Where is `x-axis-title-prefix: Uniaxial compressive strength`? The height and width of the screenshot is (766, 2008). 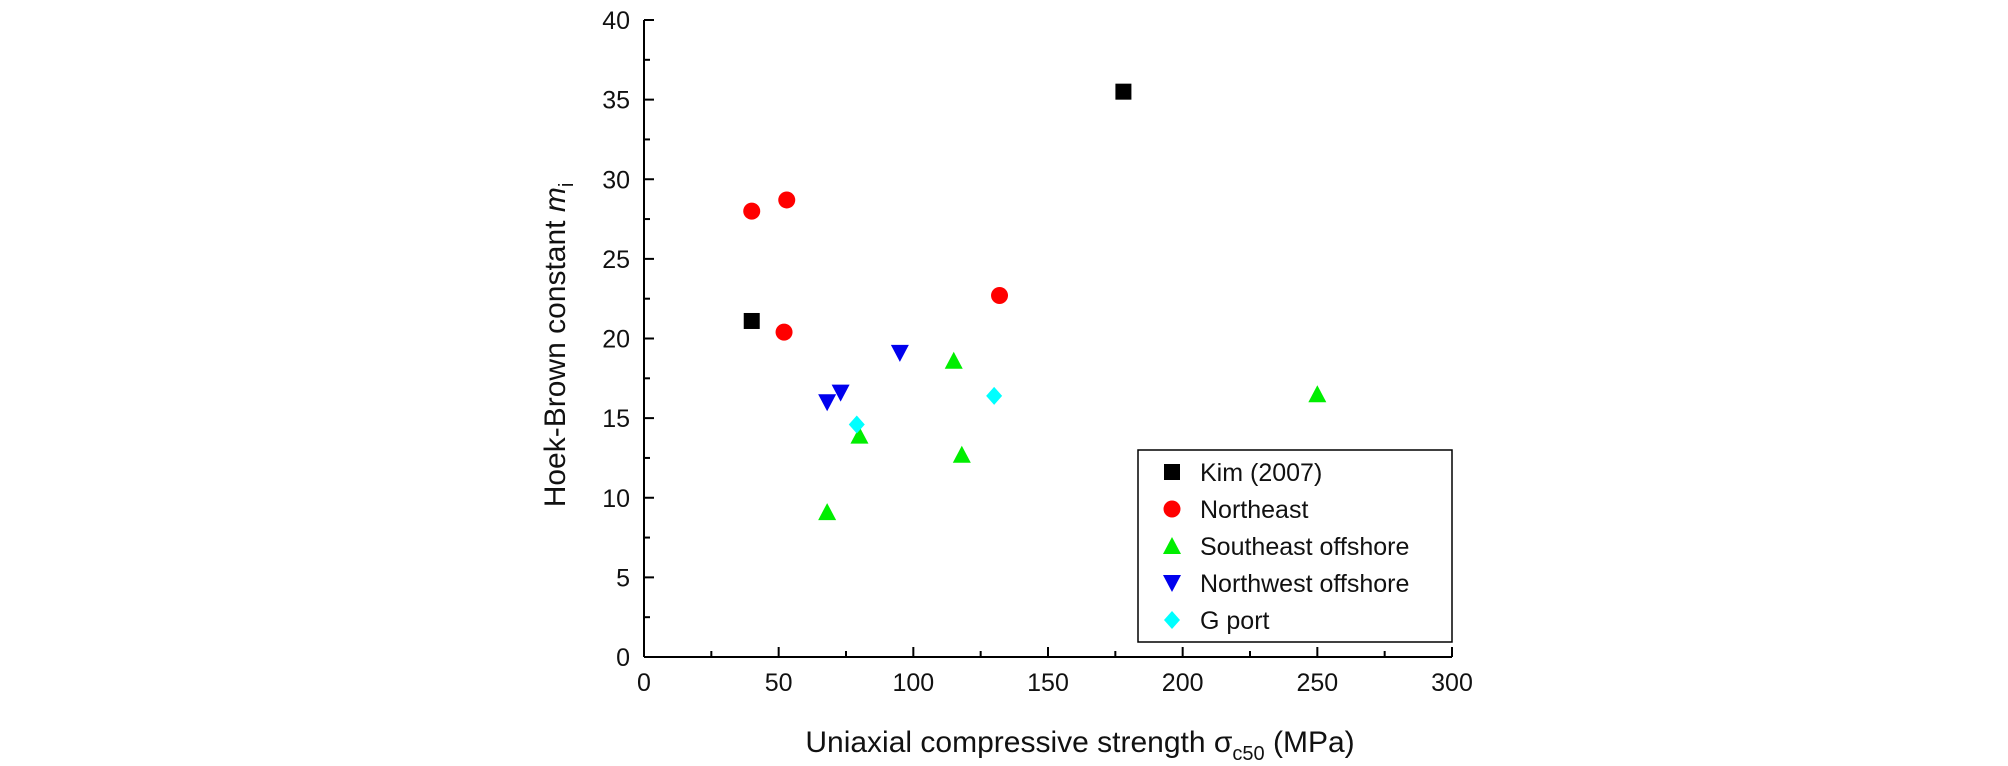 x-axis-title-prefix: Uniaxial compressive strength is located at coordinates (1009, 742).